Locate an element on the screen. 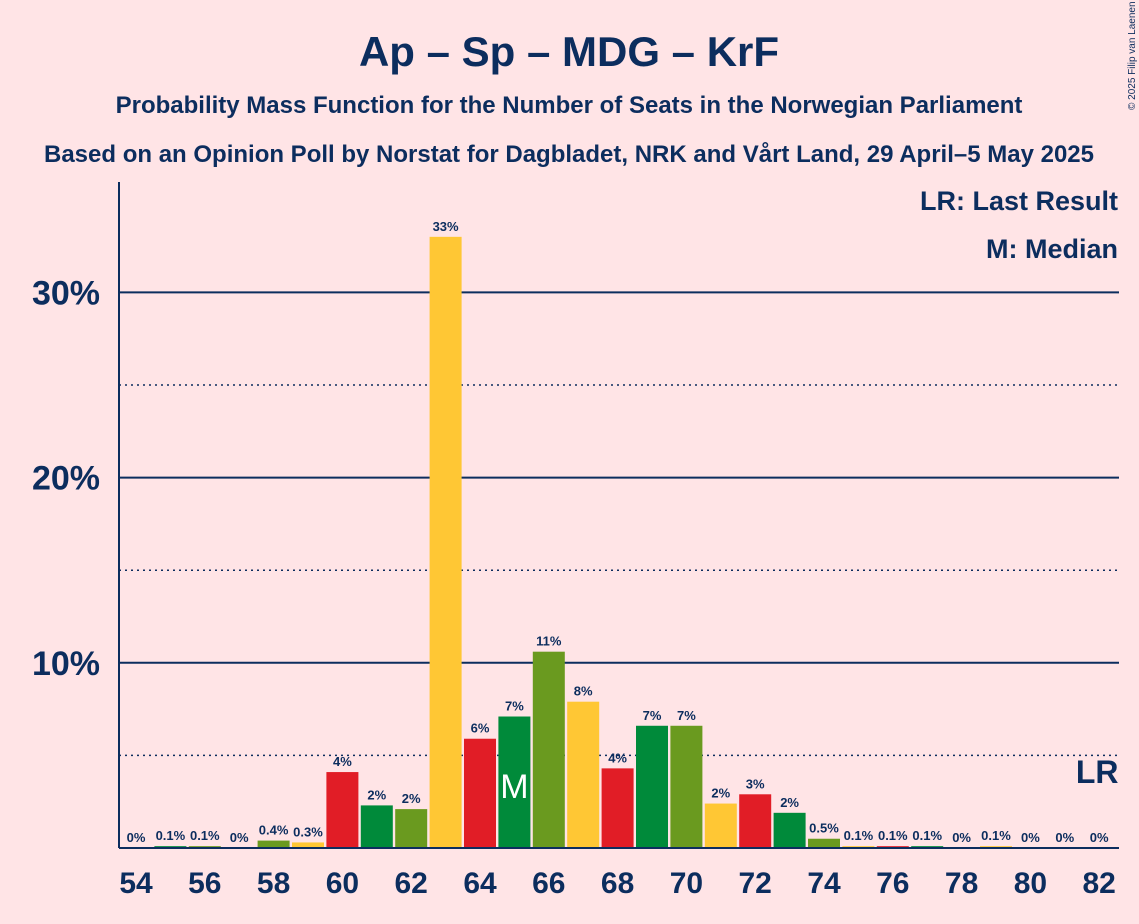 The width and height of the screenshot is (1139, 924). data-label-seat-70: 7% is located at coordinates (686, 715).